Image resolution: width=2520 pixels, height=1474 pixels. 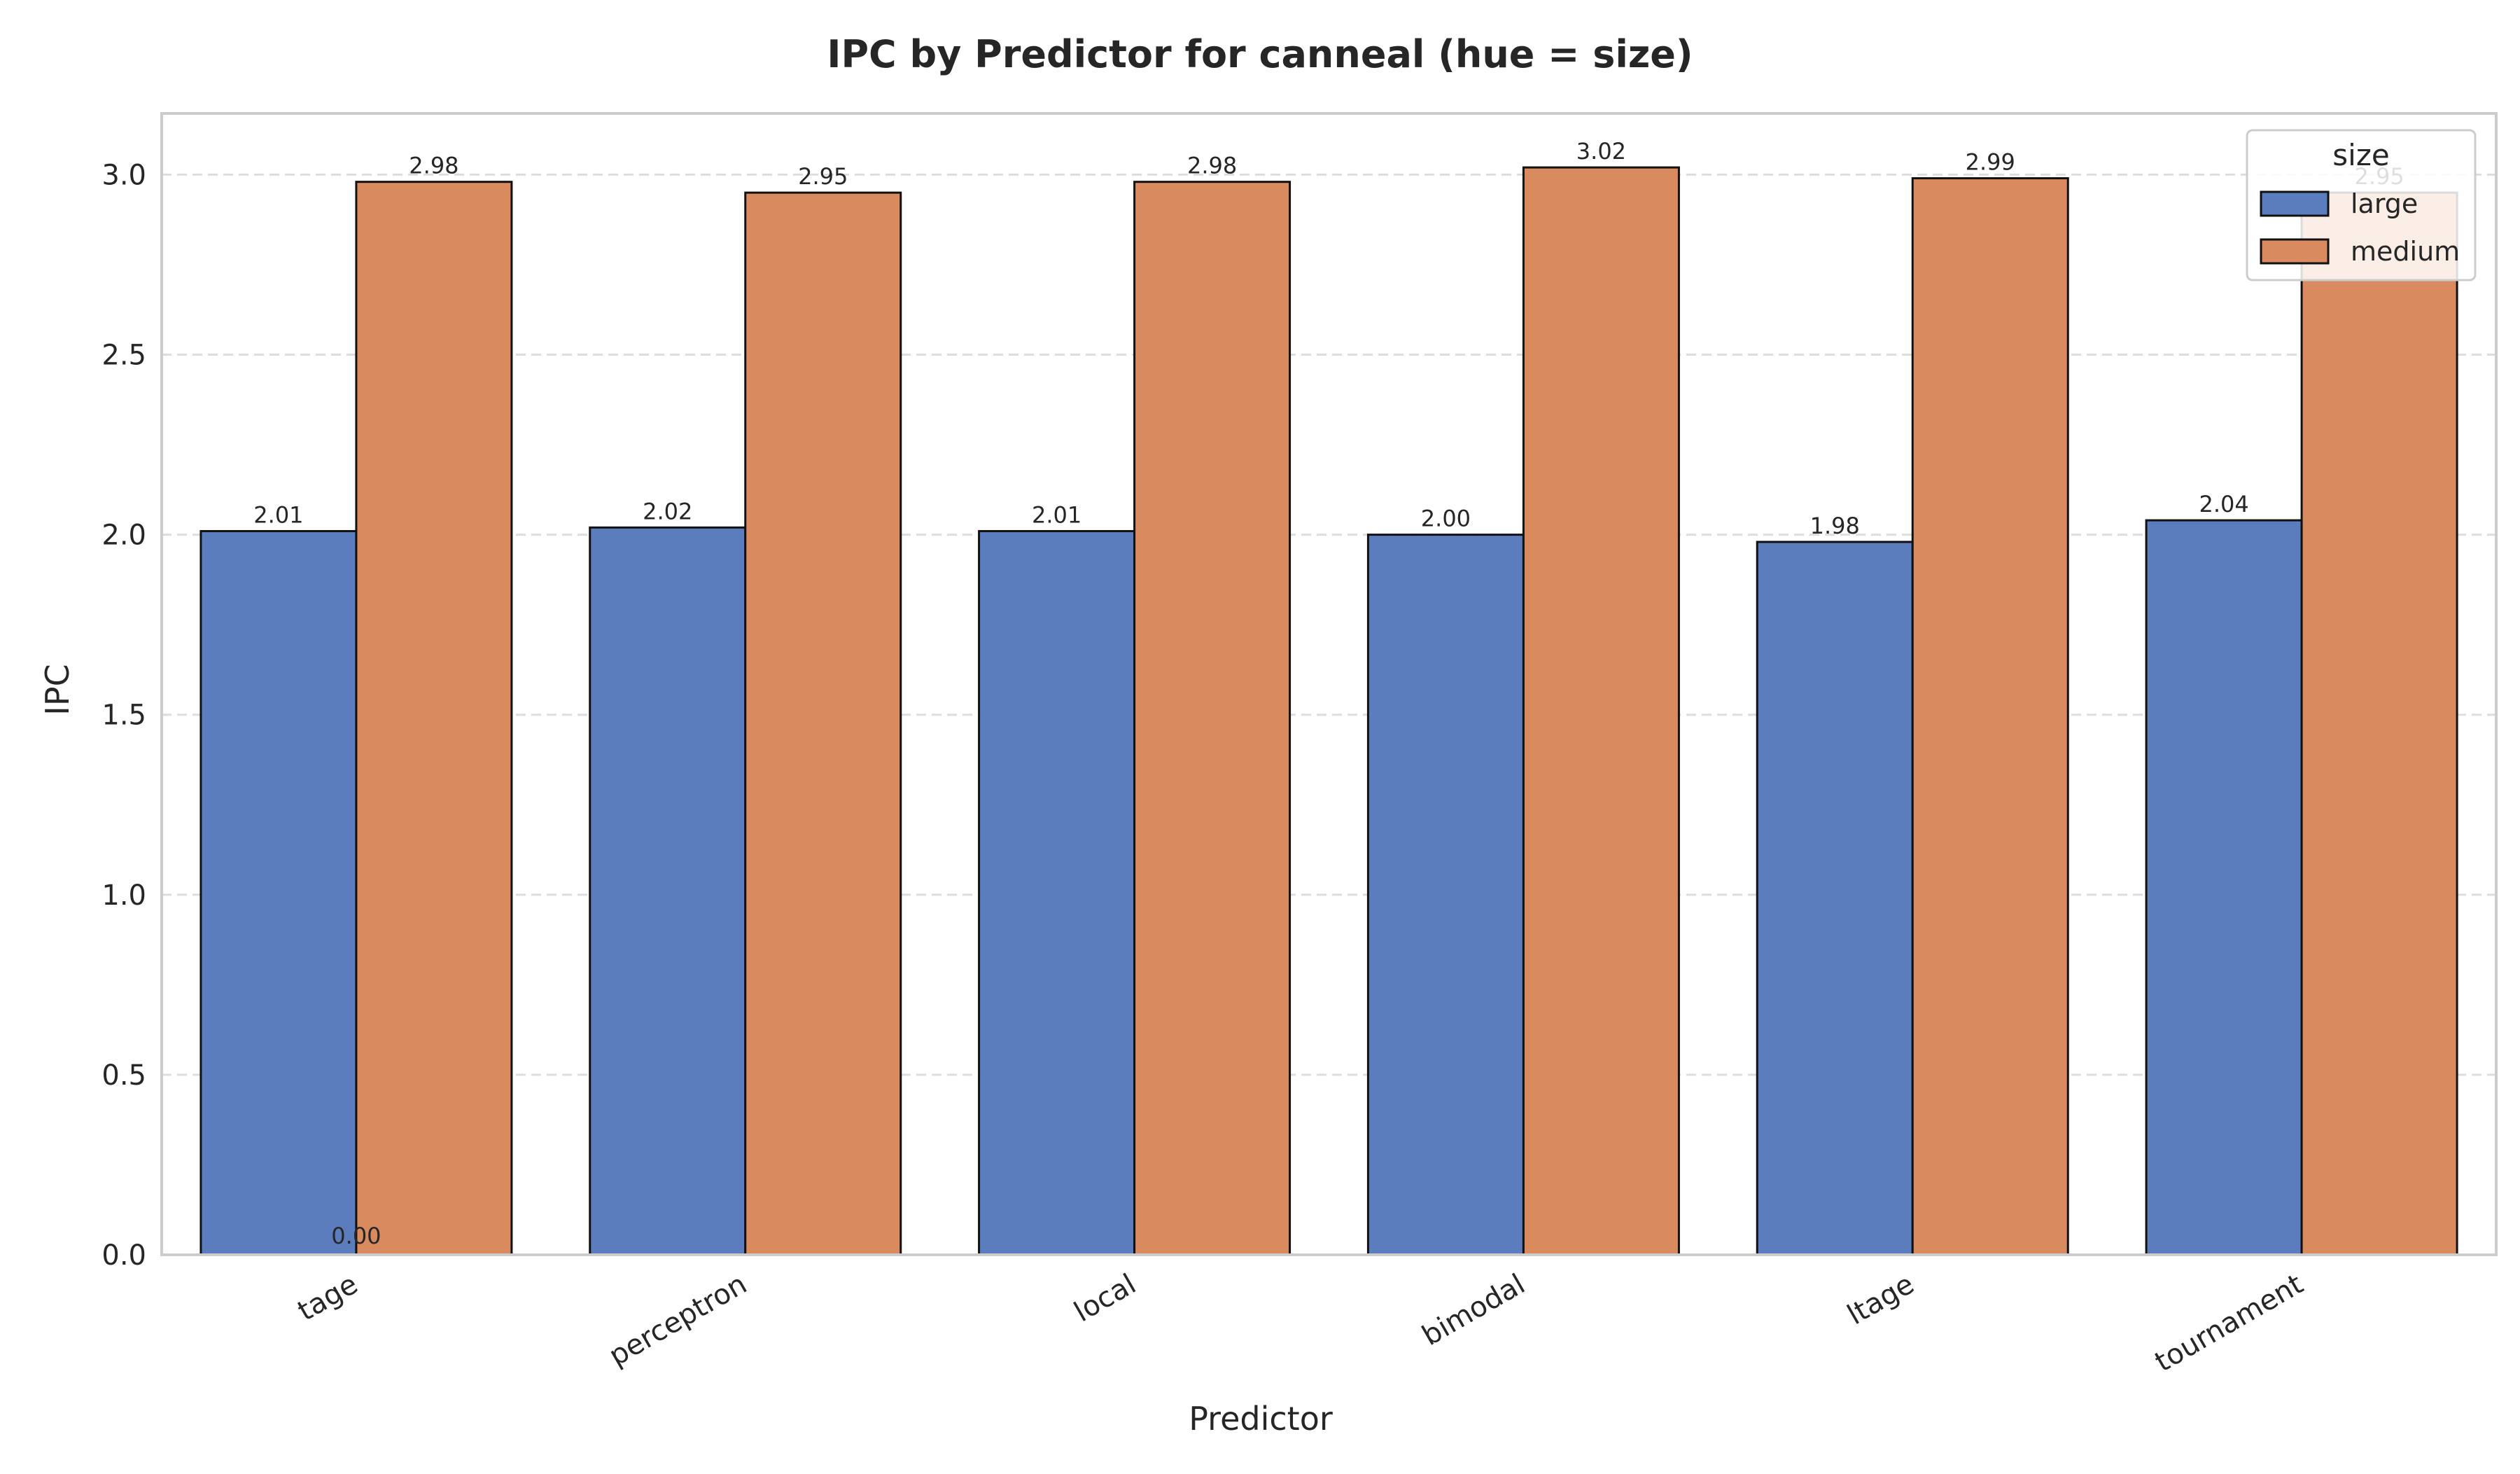 What do you see at coordinates (2223, 504) in the screenshot?
I see `data-label: 2.04` at bounding box center [2223, 504].